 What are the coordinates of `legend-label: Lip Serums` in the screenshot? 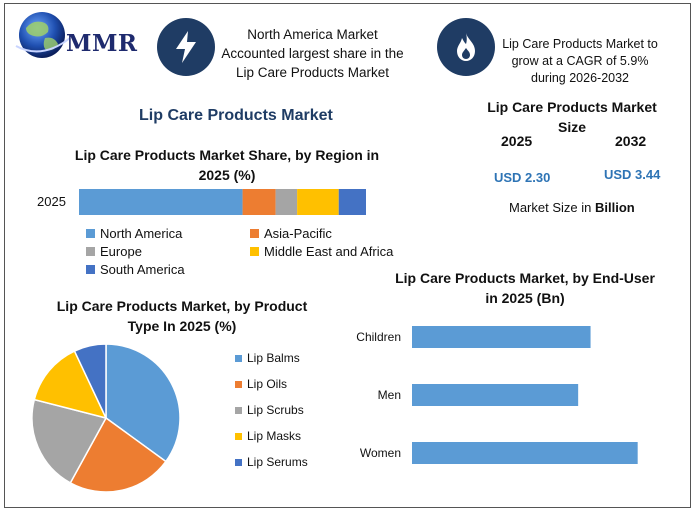 It's located at (277, 462).